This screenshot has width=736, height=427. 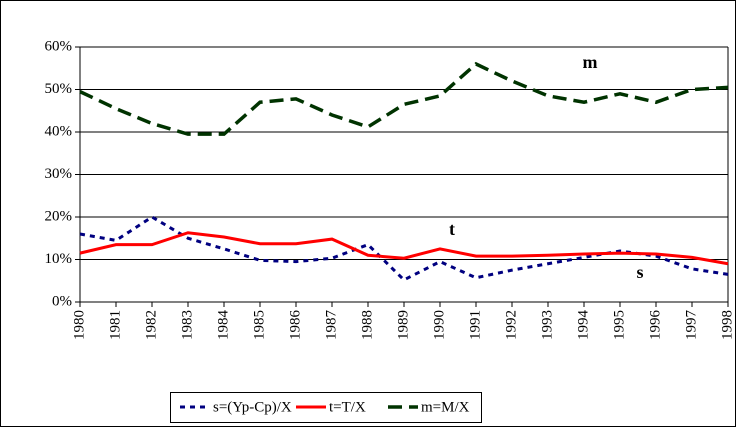 What do you see at coordinates (59, 174) in the screenshot?
I see `y-tick-label: 30%` at bounding box center [59, 174].